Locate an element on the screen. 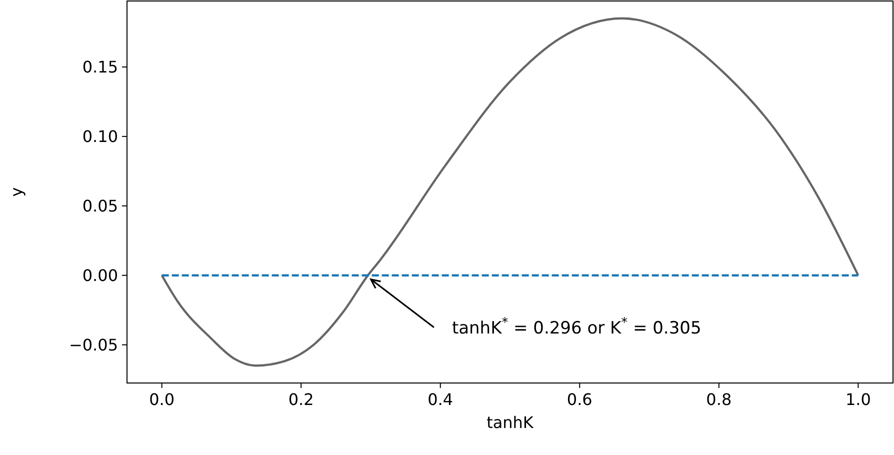  y-tick-label: 0.05 is located at coordinates (100, 206).